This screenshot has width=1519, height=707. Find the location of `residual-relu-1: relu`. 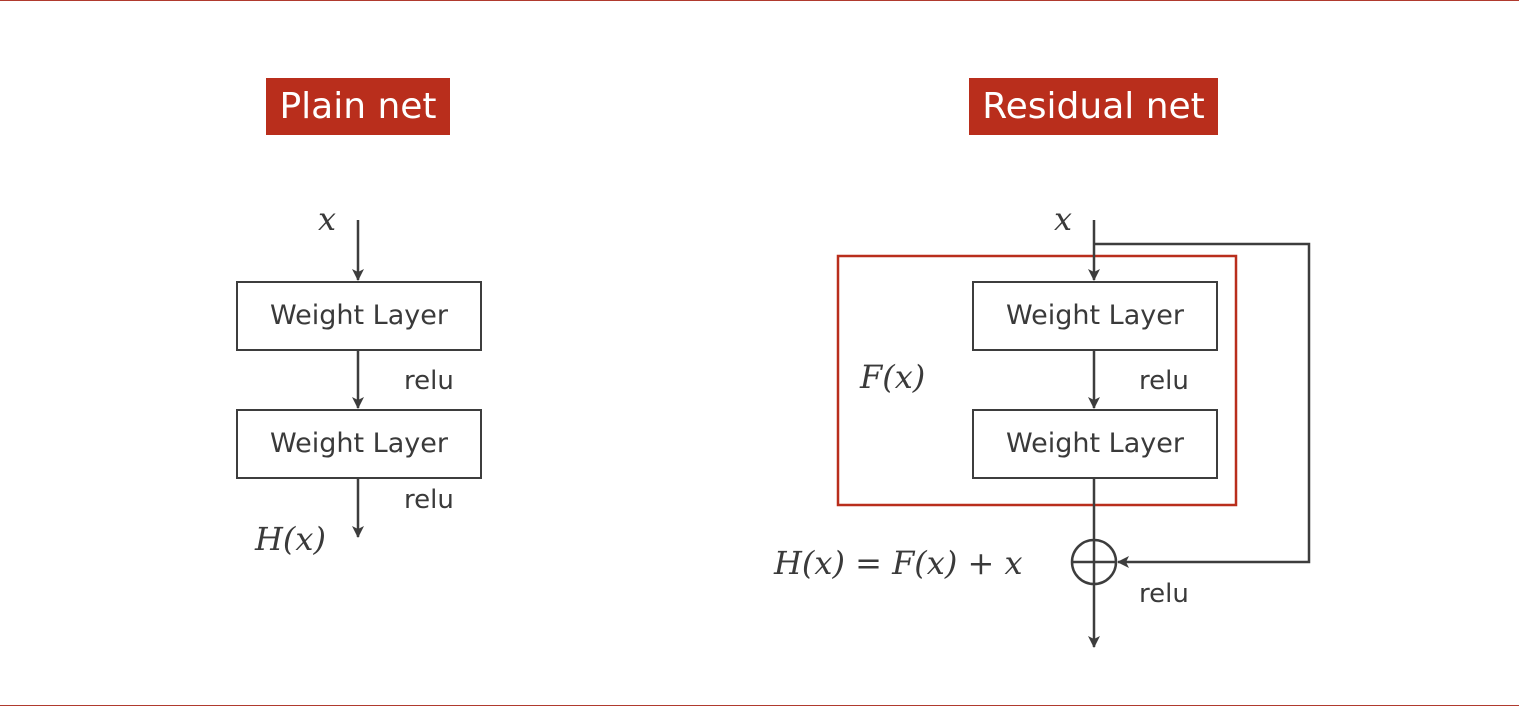

residual-relu-1: relu is located at coordinates (1164, 381).